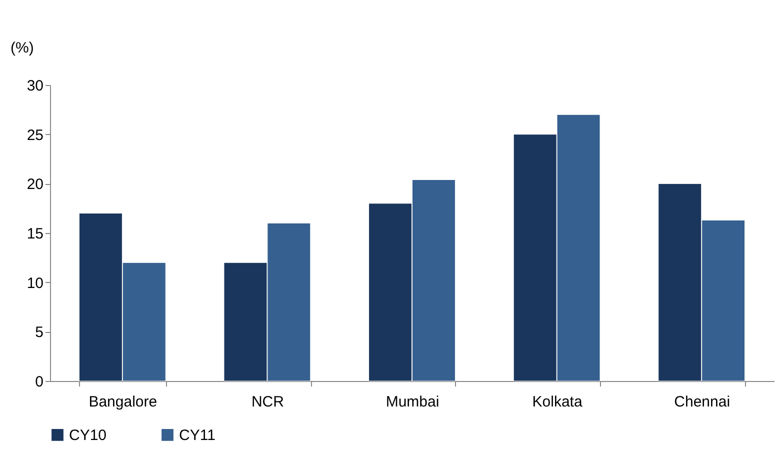 This screenshot has height=450, width=779. What do you see at coordinates (35, 185) in the screenshot?
I see `y-tick-label: 20` at bounding box center [35, 185].